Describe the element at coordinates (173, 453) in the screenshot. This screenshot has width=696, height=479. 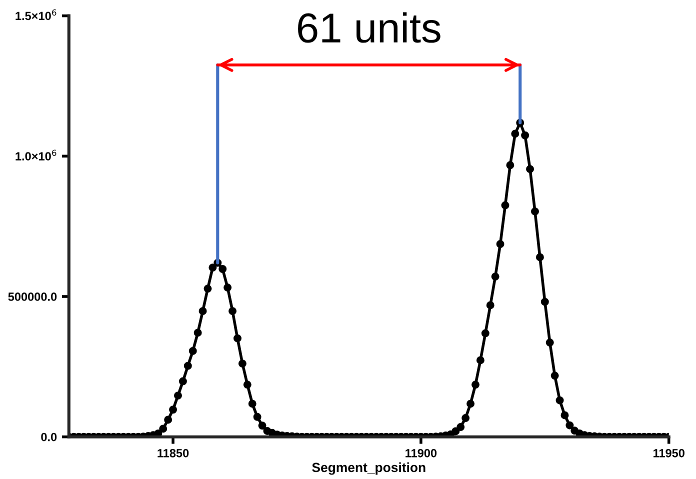
I see `x-tick-label: 11850` at that location.